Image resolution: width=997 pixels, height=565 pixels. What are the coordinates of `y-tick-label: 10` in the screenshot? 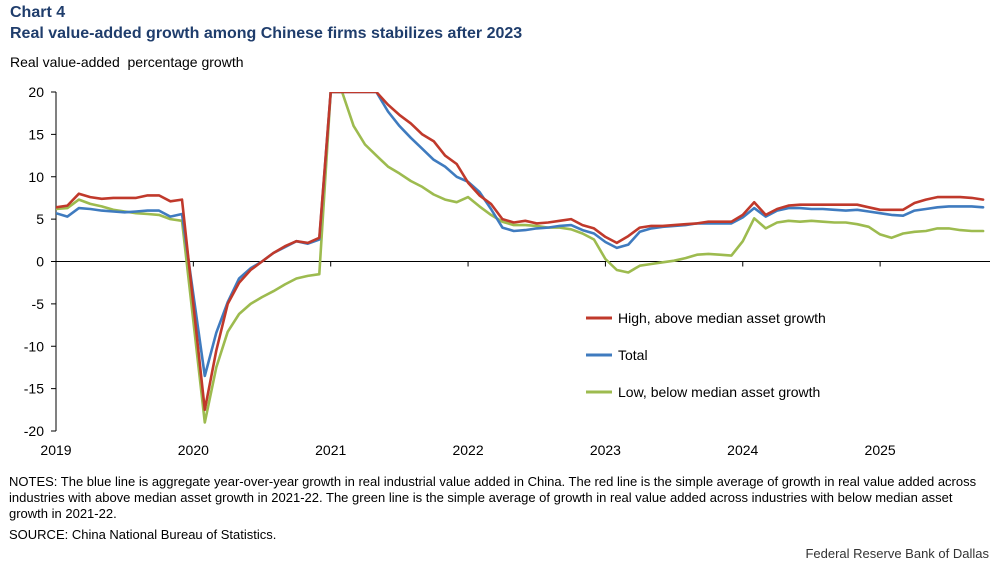 It's located at (36, 177).